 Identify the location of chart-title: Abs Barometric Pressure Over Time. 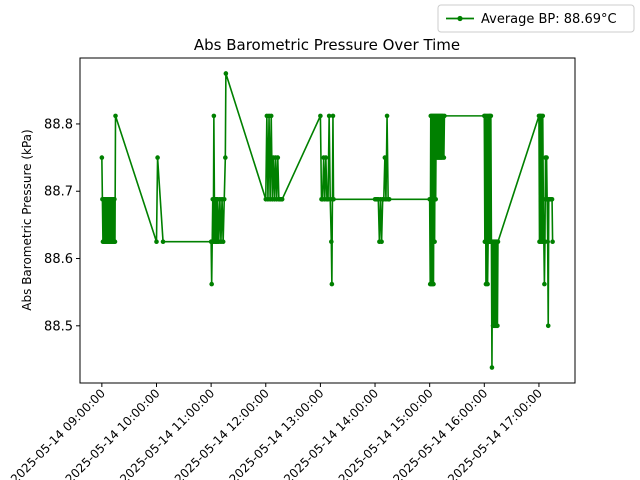
(327, 45).